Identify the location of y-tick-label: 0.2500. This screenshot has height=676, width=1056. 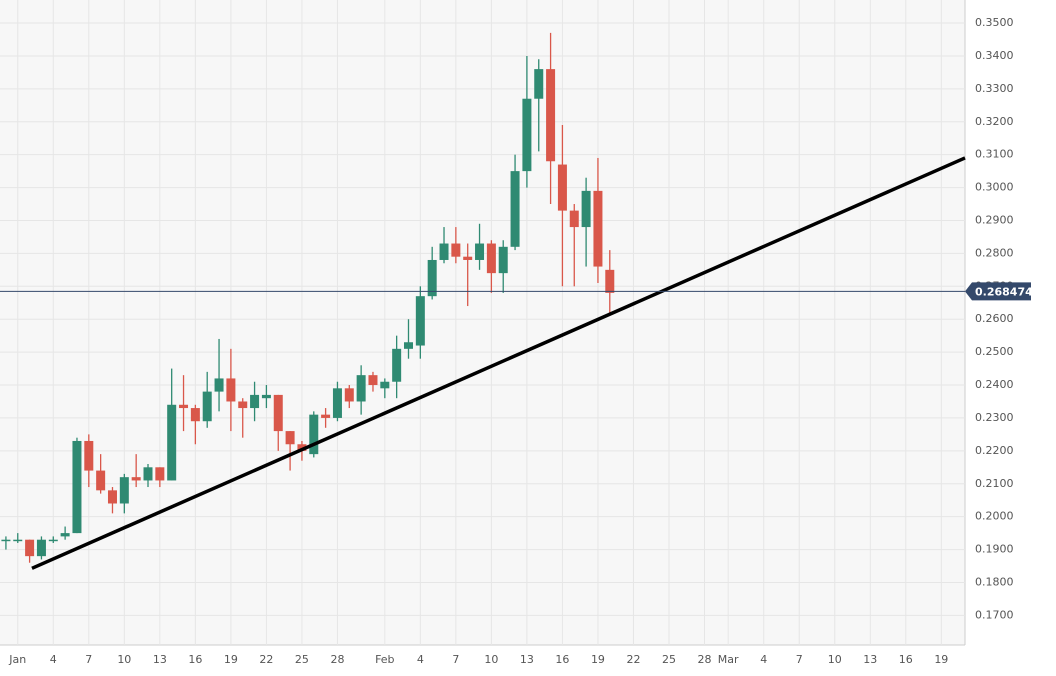
(994, 351).